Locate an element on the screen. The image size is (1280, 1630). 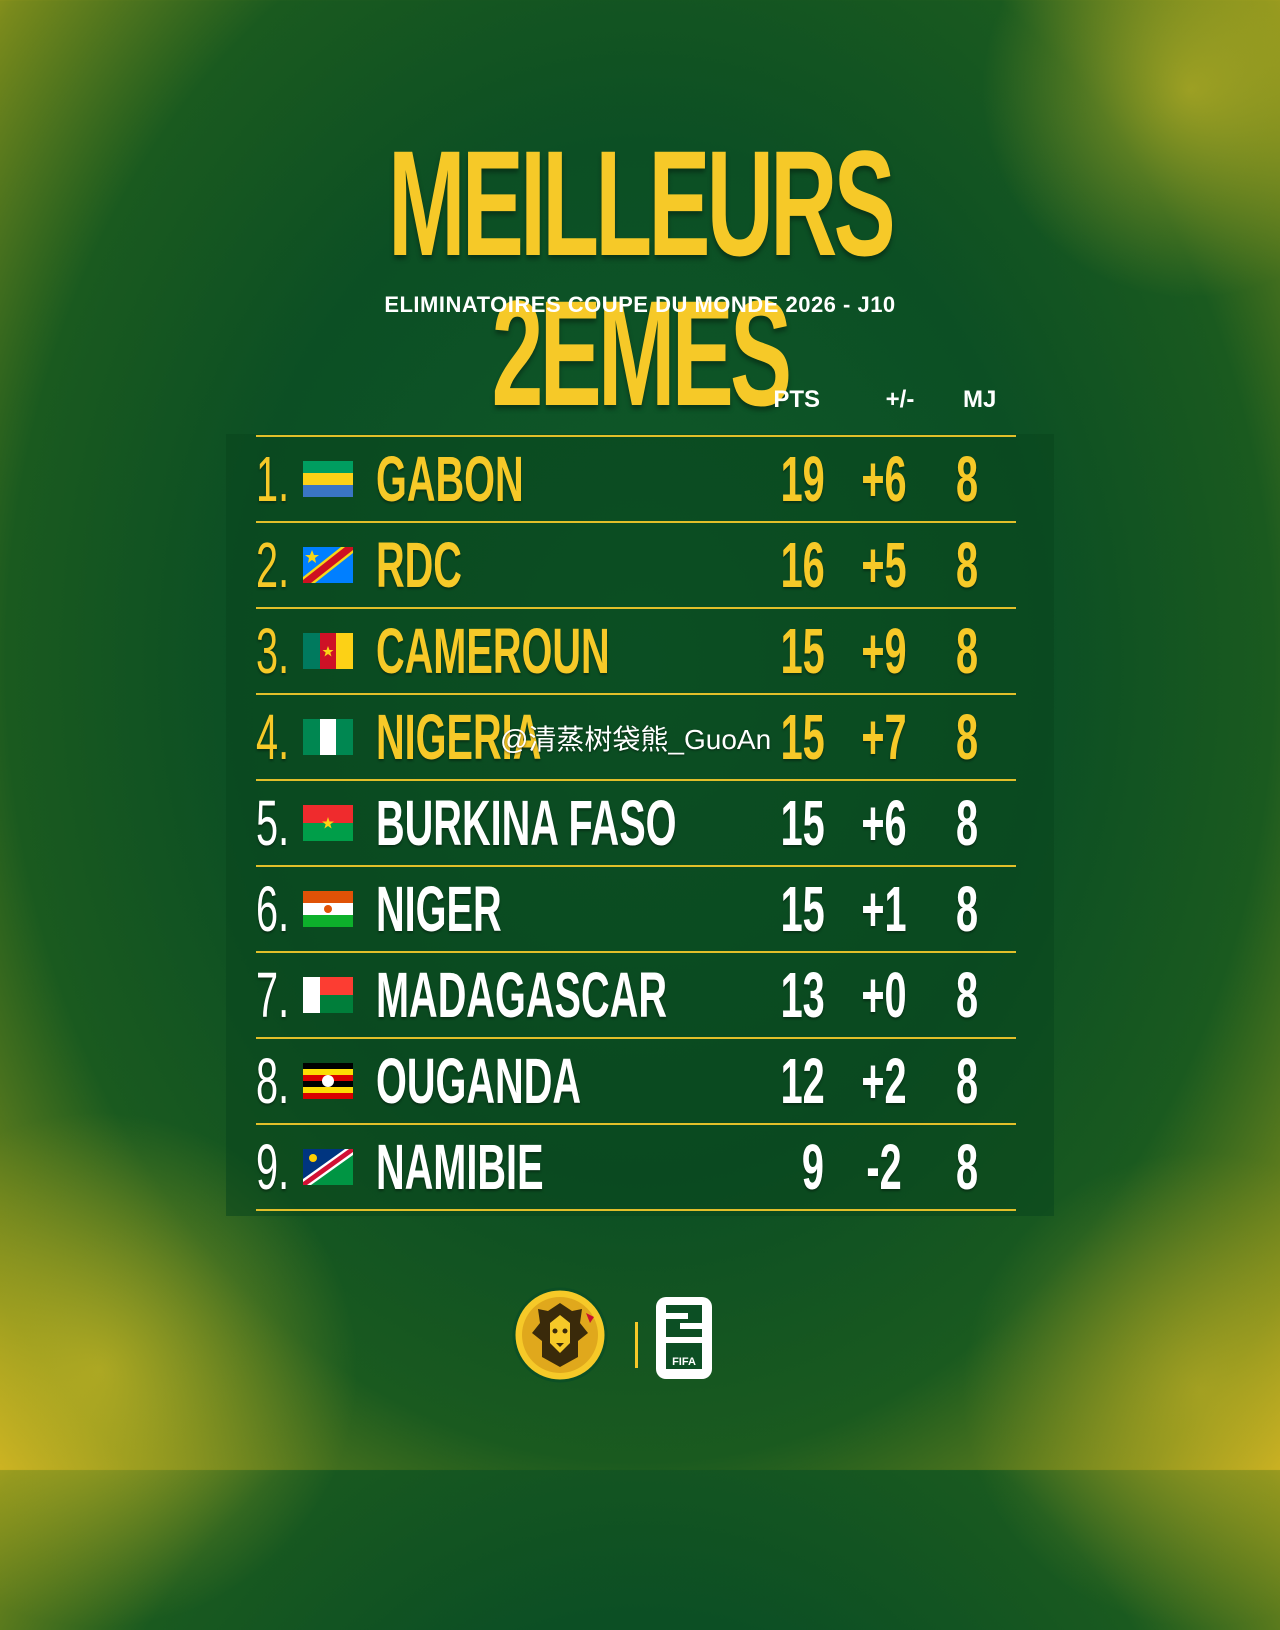
team-points: 12 is located at coordinates (802, 1081).